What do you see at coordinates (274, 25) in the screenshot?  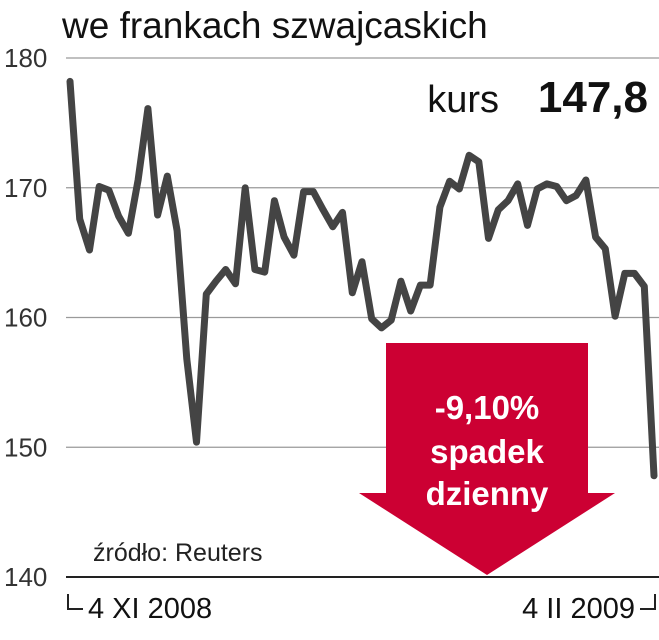 I see `chart-title: we frankach szwajcaskich` at bounding box center [274, 25].